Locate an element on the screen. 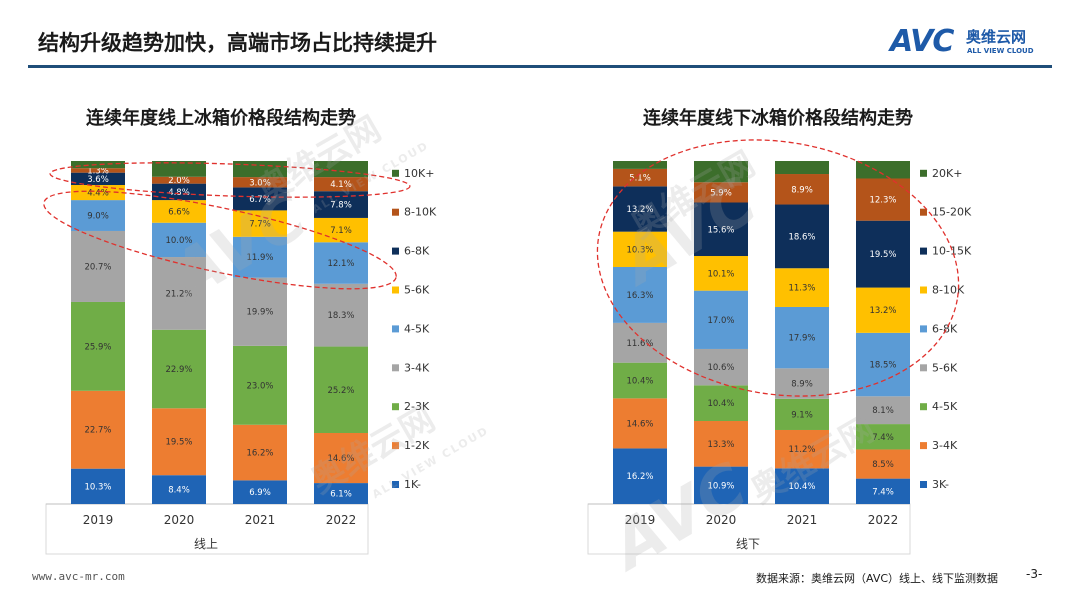  x-axis-title: 线下 is located at coordinates (748, 544).